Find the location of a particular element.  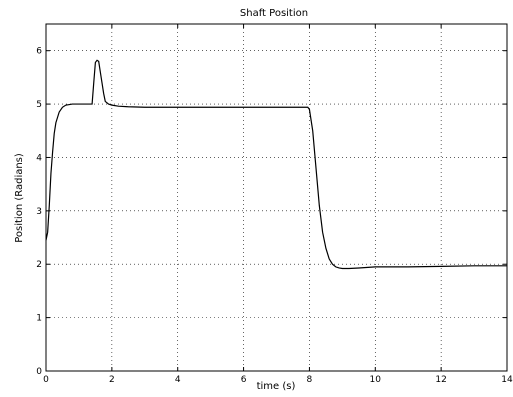

x-axis-label: time (s) is located at coordinates (276, 386).